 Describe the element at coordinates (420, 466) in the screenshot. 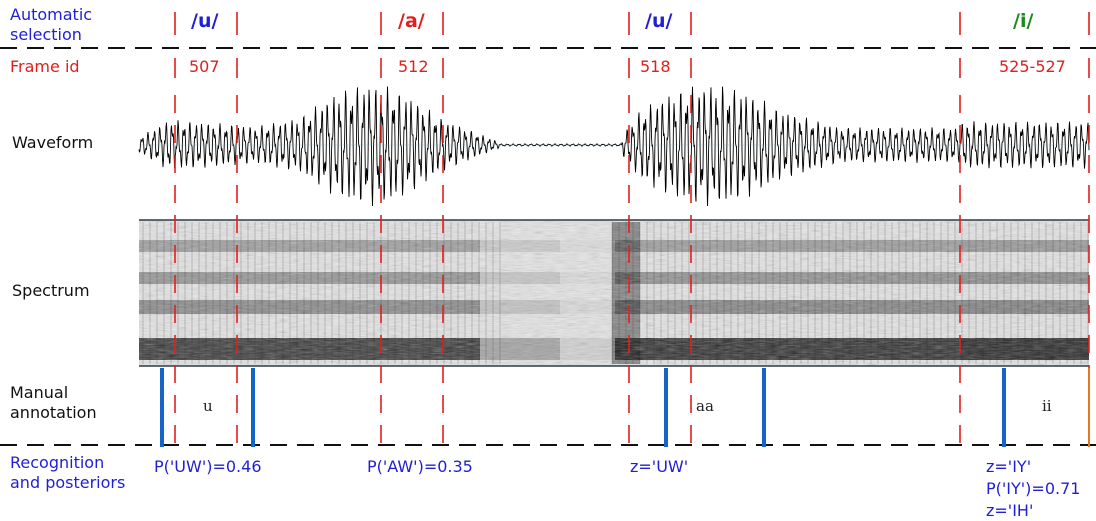

I see `recognition-result-2: P('AW')=0.35` at that location.